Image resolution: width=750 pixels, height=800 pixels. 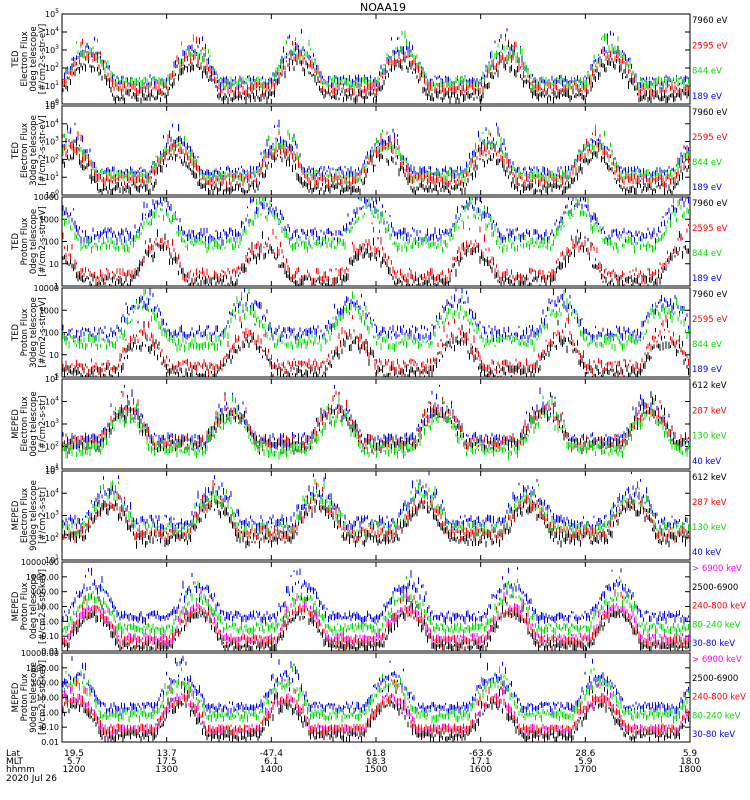 What do you see at coordinates (715, 588) in the screenshot?
I see `legend-entry: 2500-6900` at bounding box center [715, 588].